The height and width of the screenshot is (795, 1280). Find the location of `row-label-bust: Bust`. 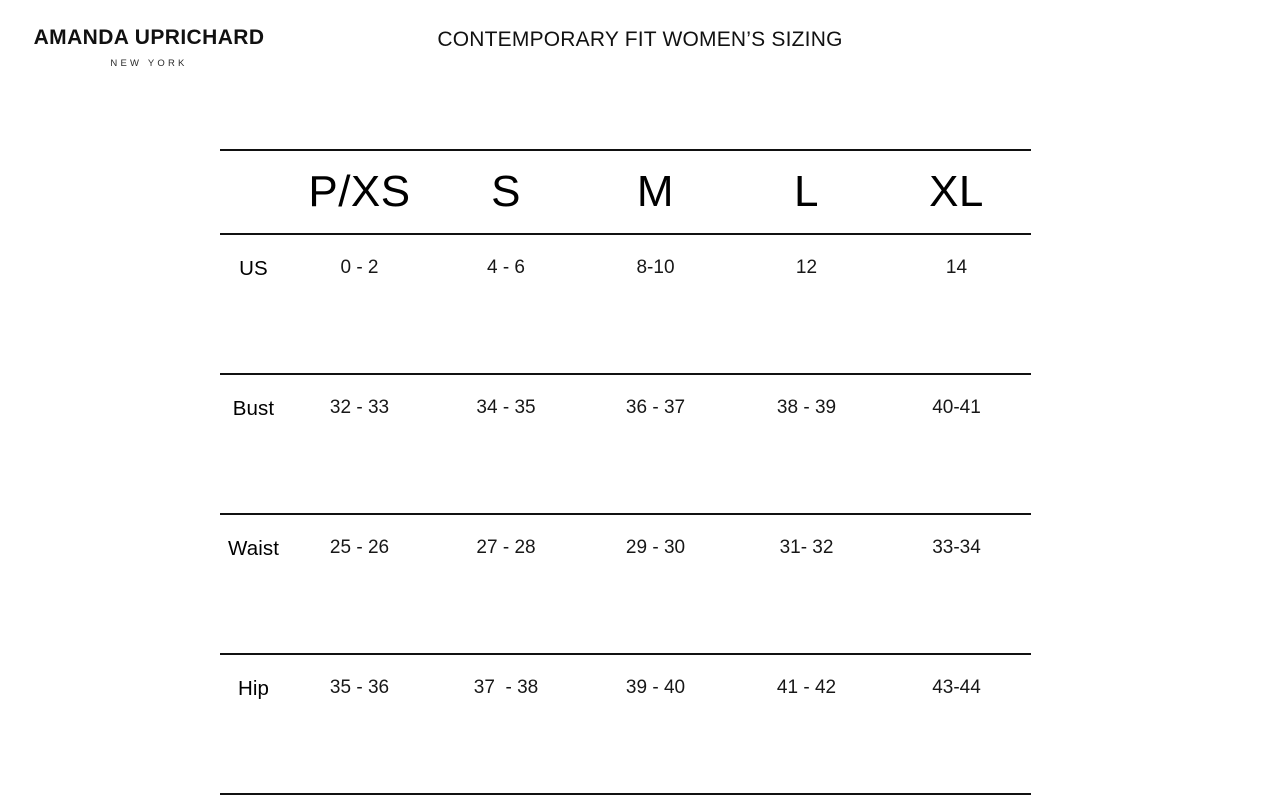

row-label-bust: Bust is located at coordinates (253, 444).